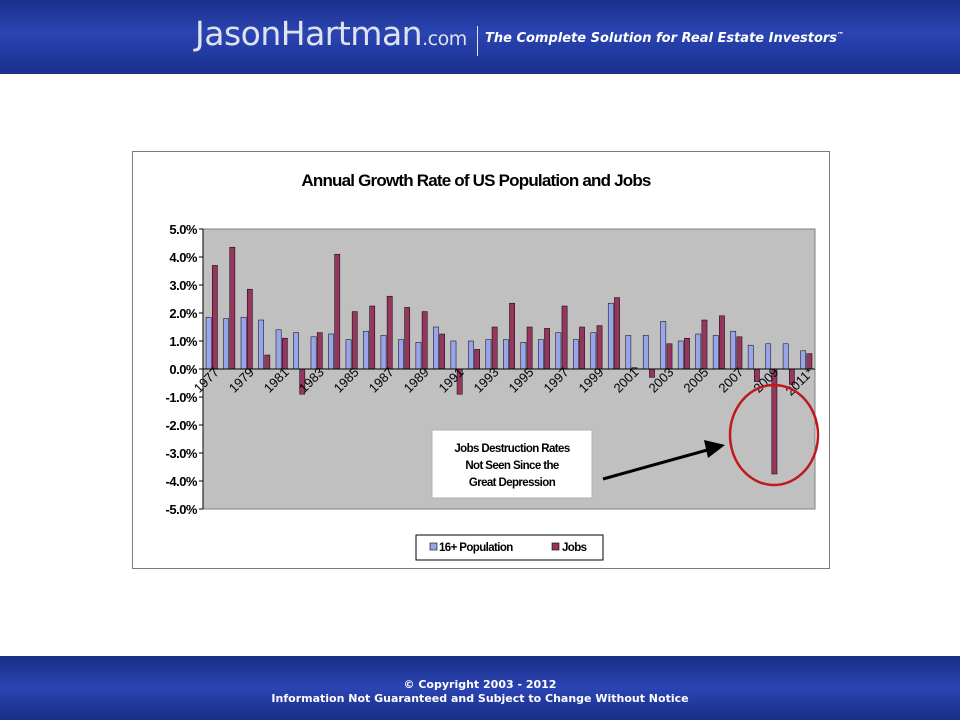 The height and width of the screenshot is (720, 960). Describe the element at coordinates (444, 39) in the screenshot. I see `logo-domain: .com` at that location.